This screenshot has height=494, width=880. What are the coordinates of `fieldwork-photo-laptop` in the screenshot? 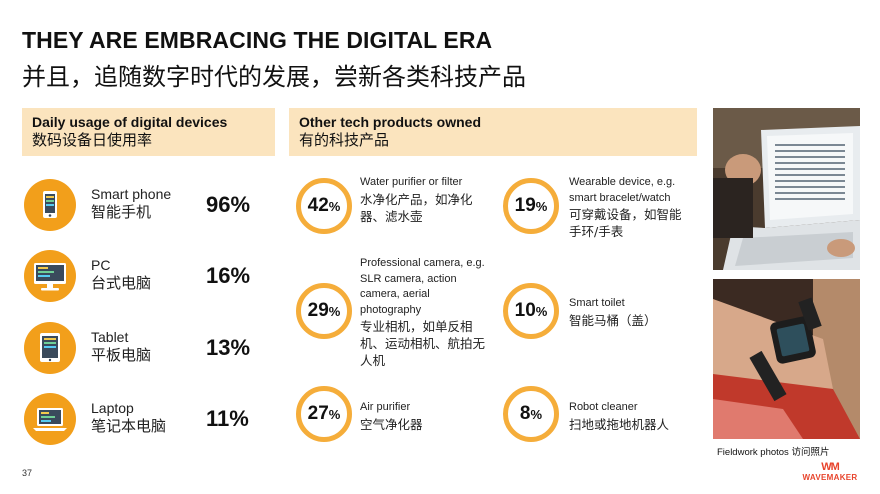 It's located at (786, 189).